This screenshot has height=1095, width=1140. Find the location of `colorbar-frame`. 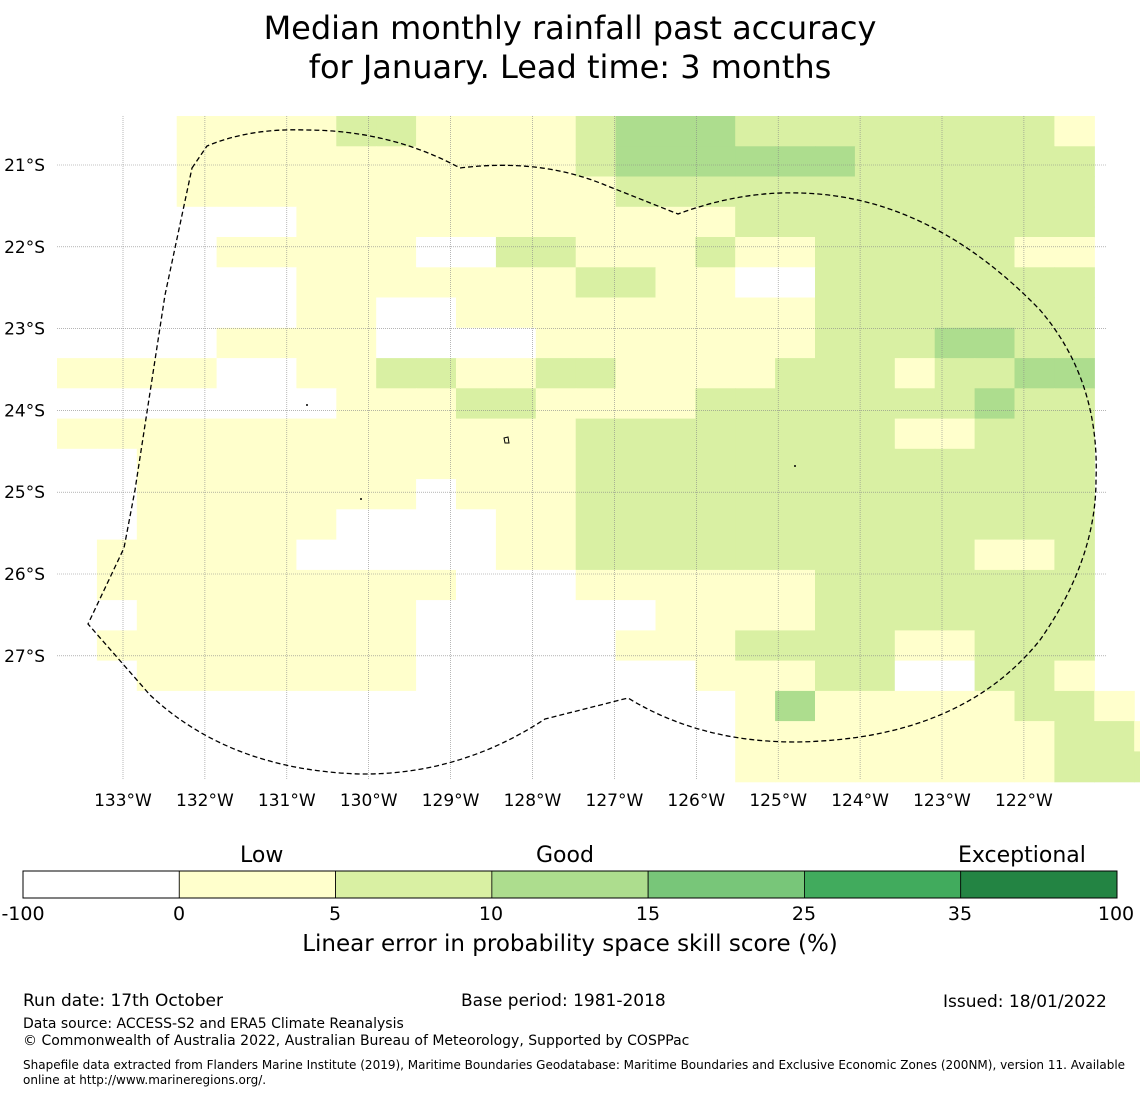

colorbar-frame is located at coordinates (570, 884).